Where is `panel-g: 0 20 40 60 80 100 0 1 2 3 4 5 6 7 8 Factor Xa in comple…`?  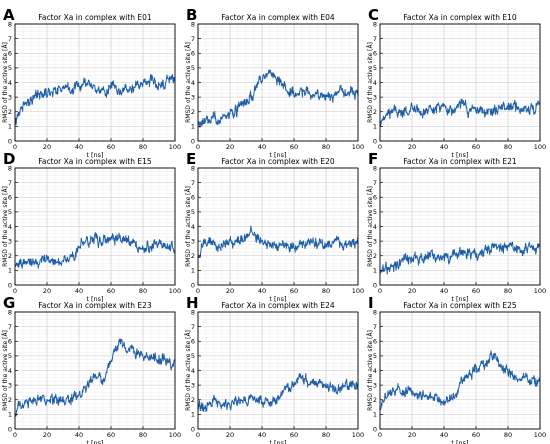 panel-g: 0 20 40 60 80 100 0 1 2 3 4 5 6 7 8 Factor Xa in comple… is located at coordinates (91, 369).